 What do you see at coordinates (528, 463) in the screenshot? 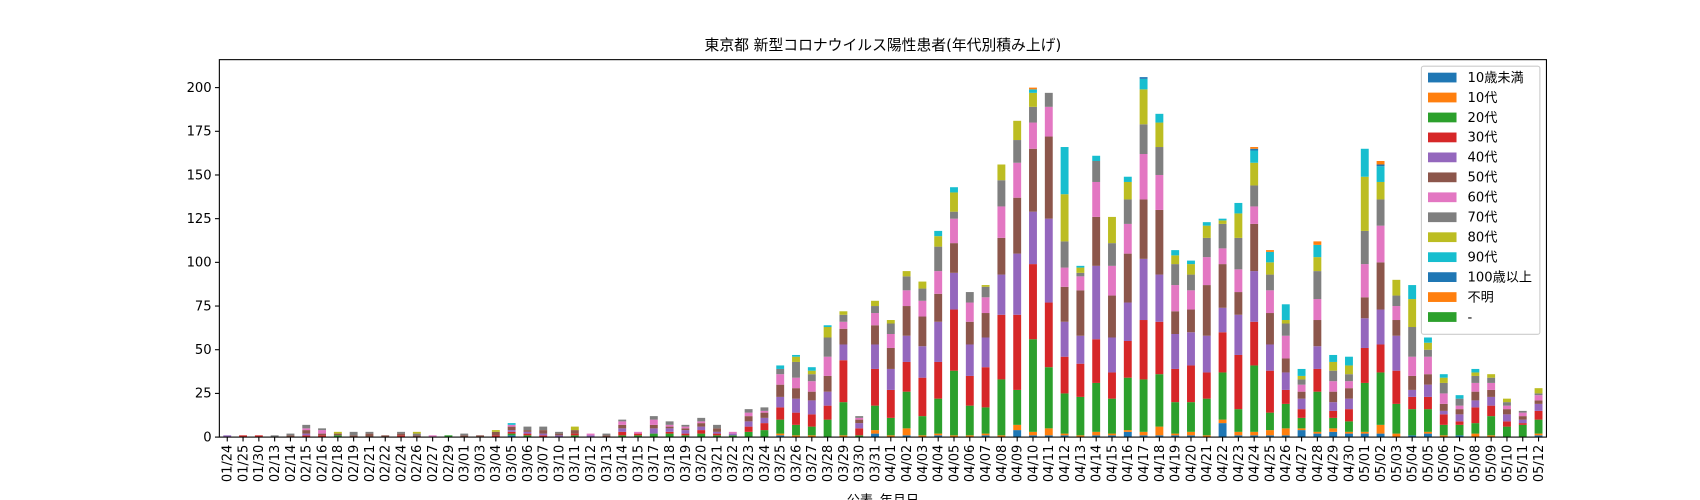
I see `x-tick-label: 03/06` at bounding box center [528, 463].